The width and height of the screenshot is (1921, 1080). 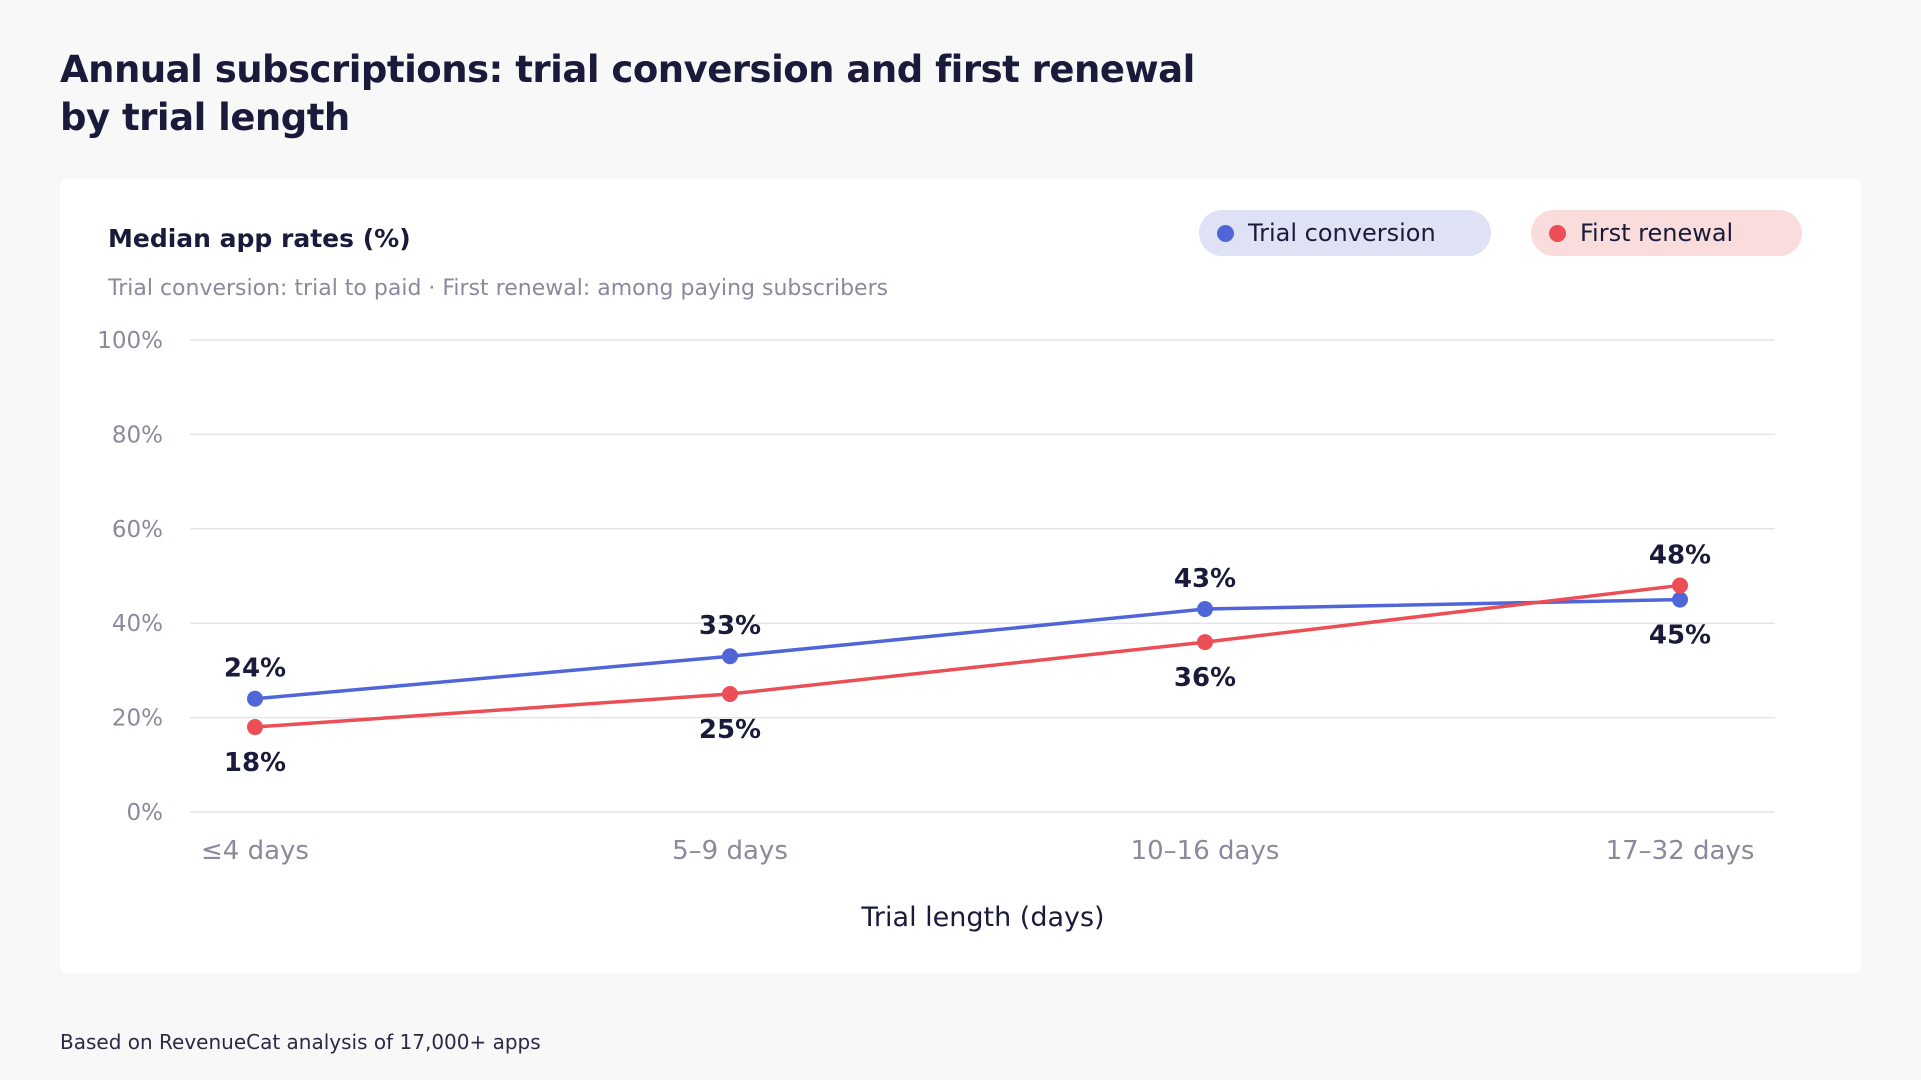 I want to click on y-tick-label: 60%, so click(x=137, y=530).